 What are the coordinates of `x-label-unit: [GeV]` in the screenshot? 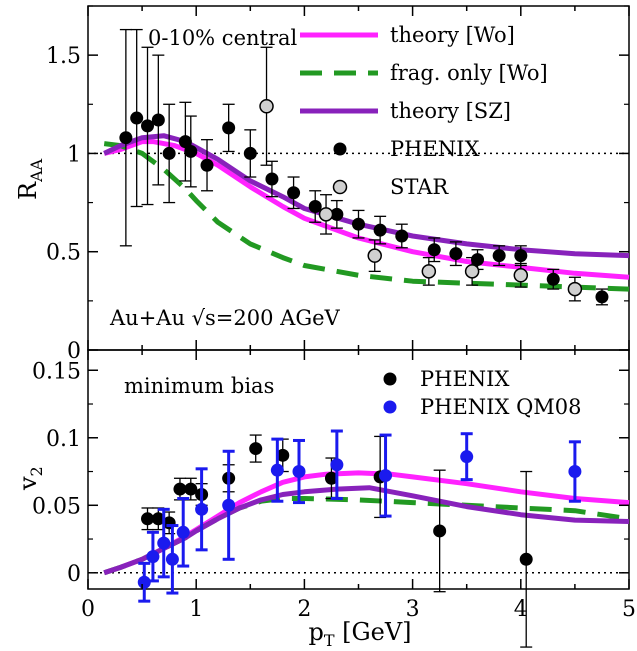 It's located at (372, 632).